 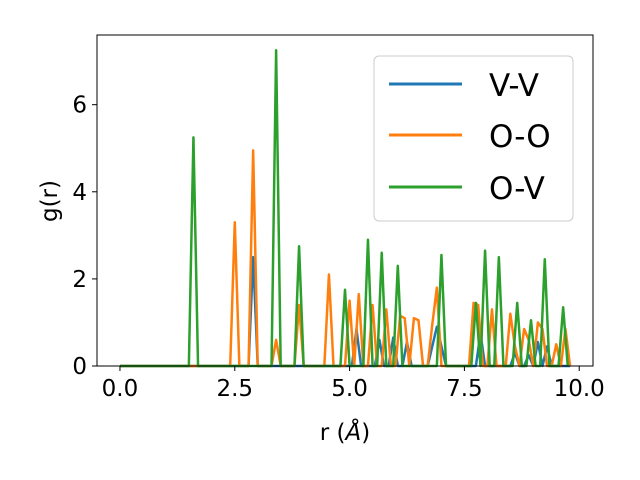 I want to click on x-axis-label: r (Å), so click(x=345, y=432).